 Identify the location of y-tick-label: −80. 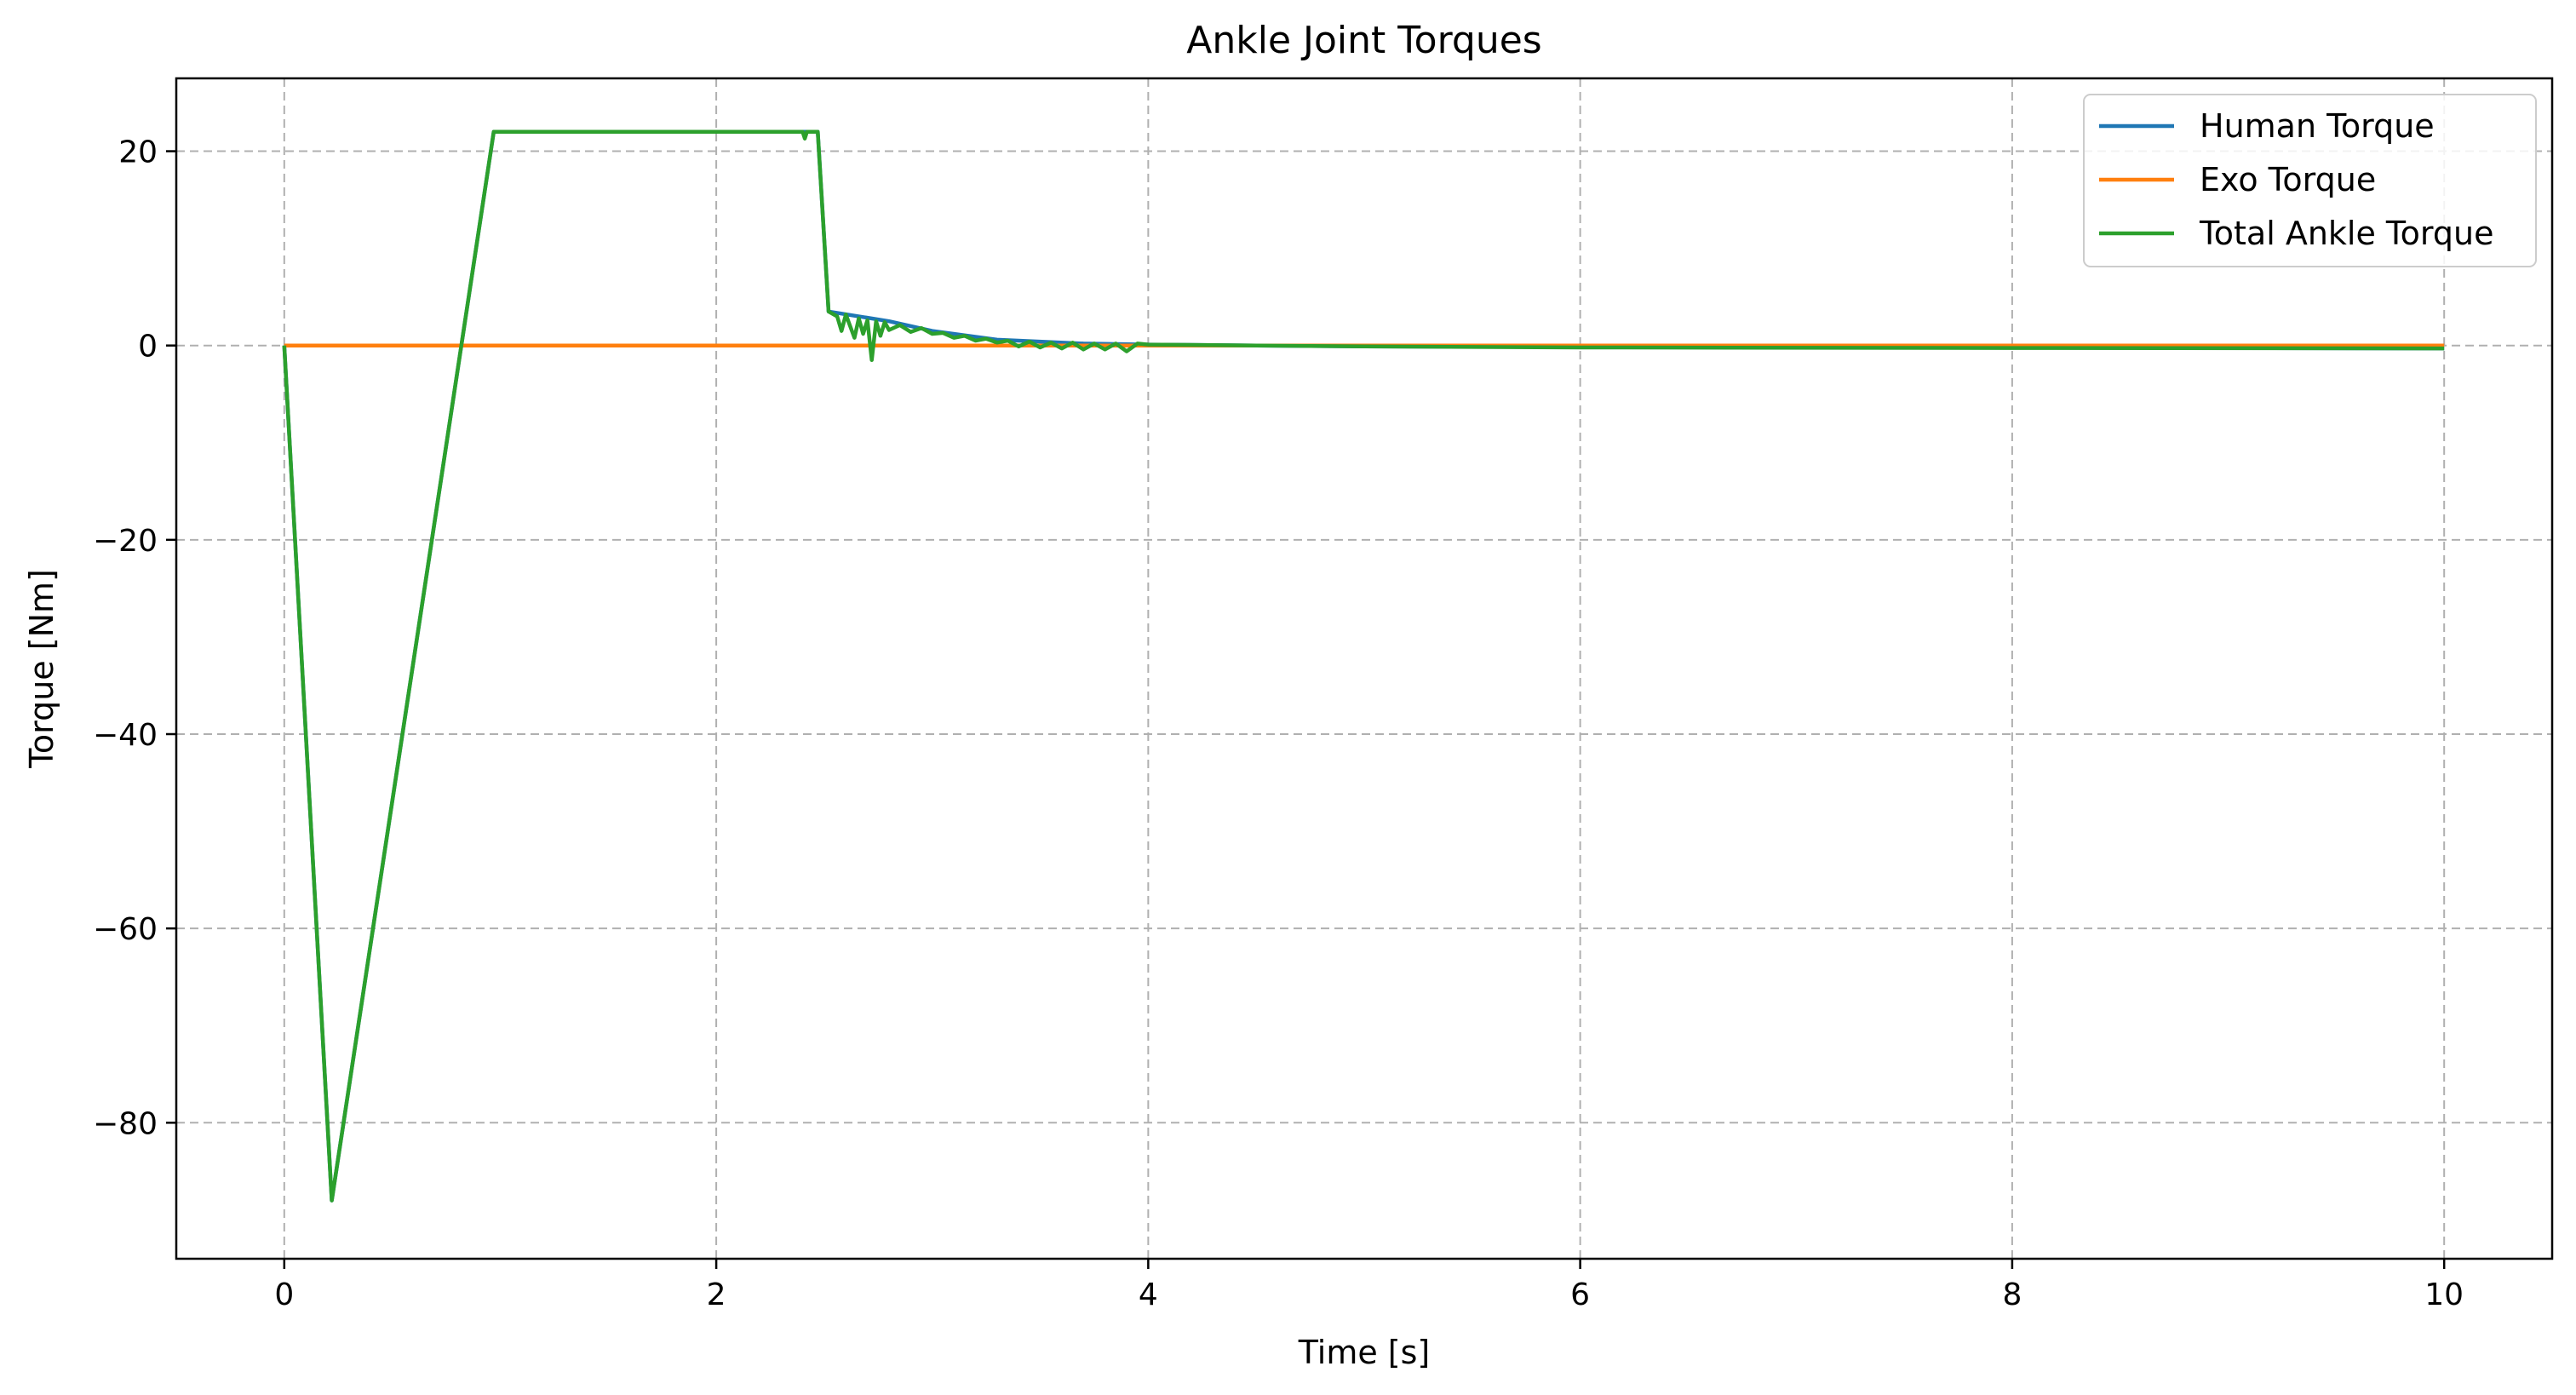
(125, 1123).